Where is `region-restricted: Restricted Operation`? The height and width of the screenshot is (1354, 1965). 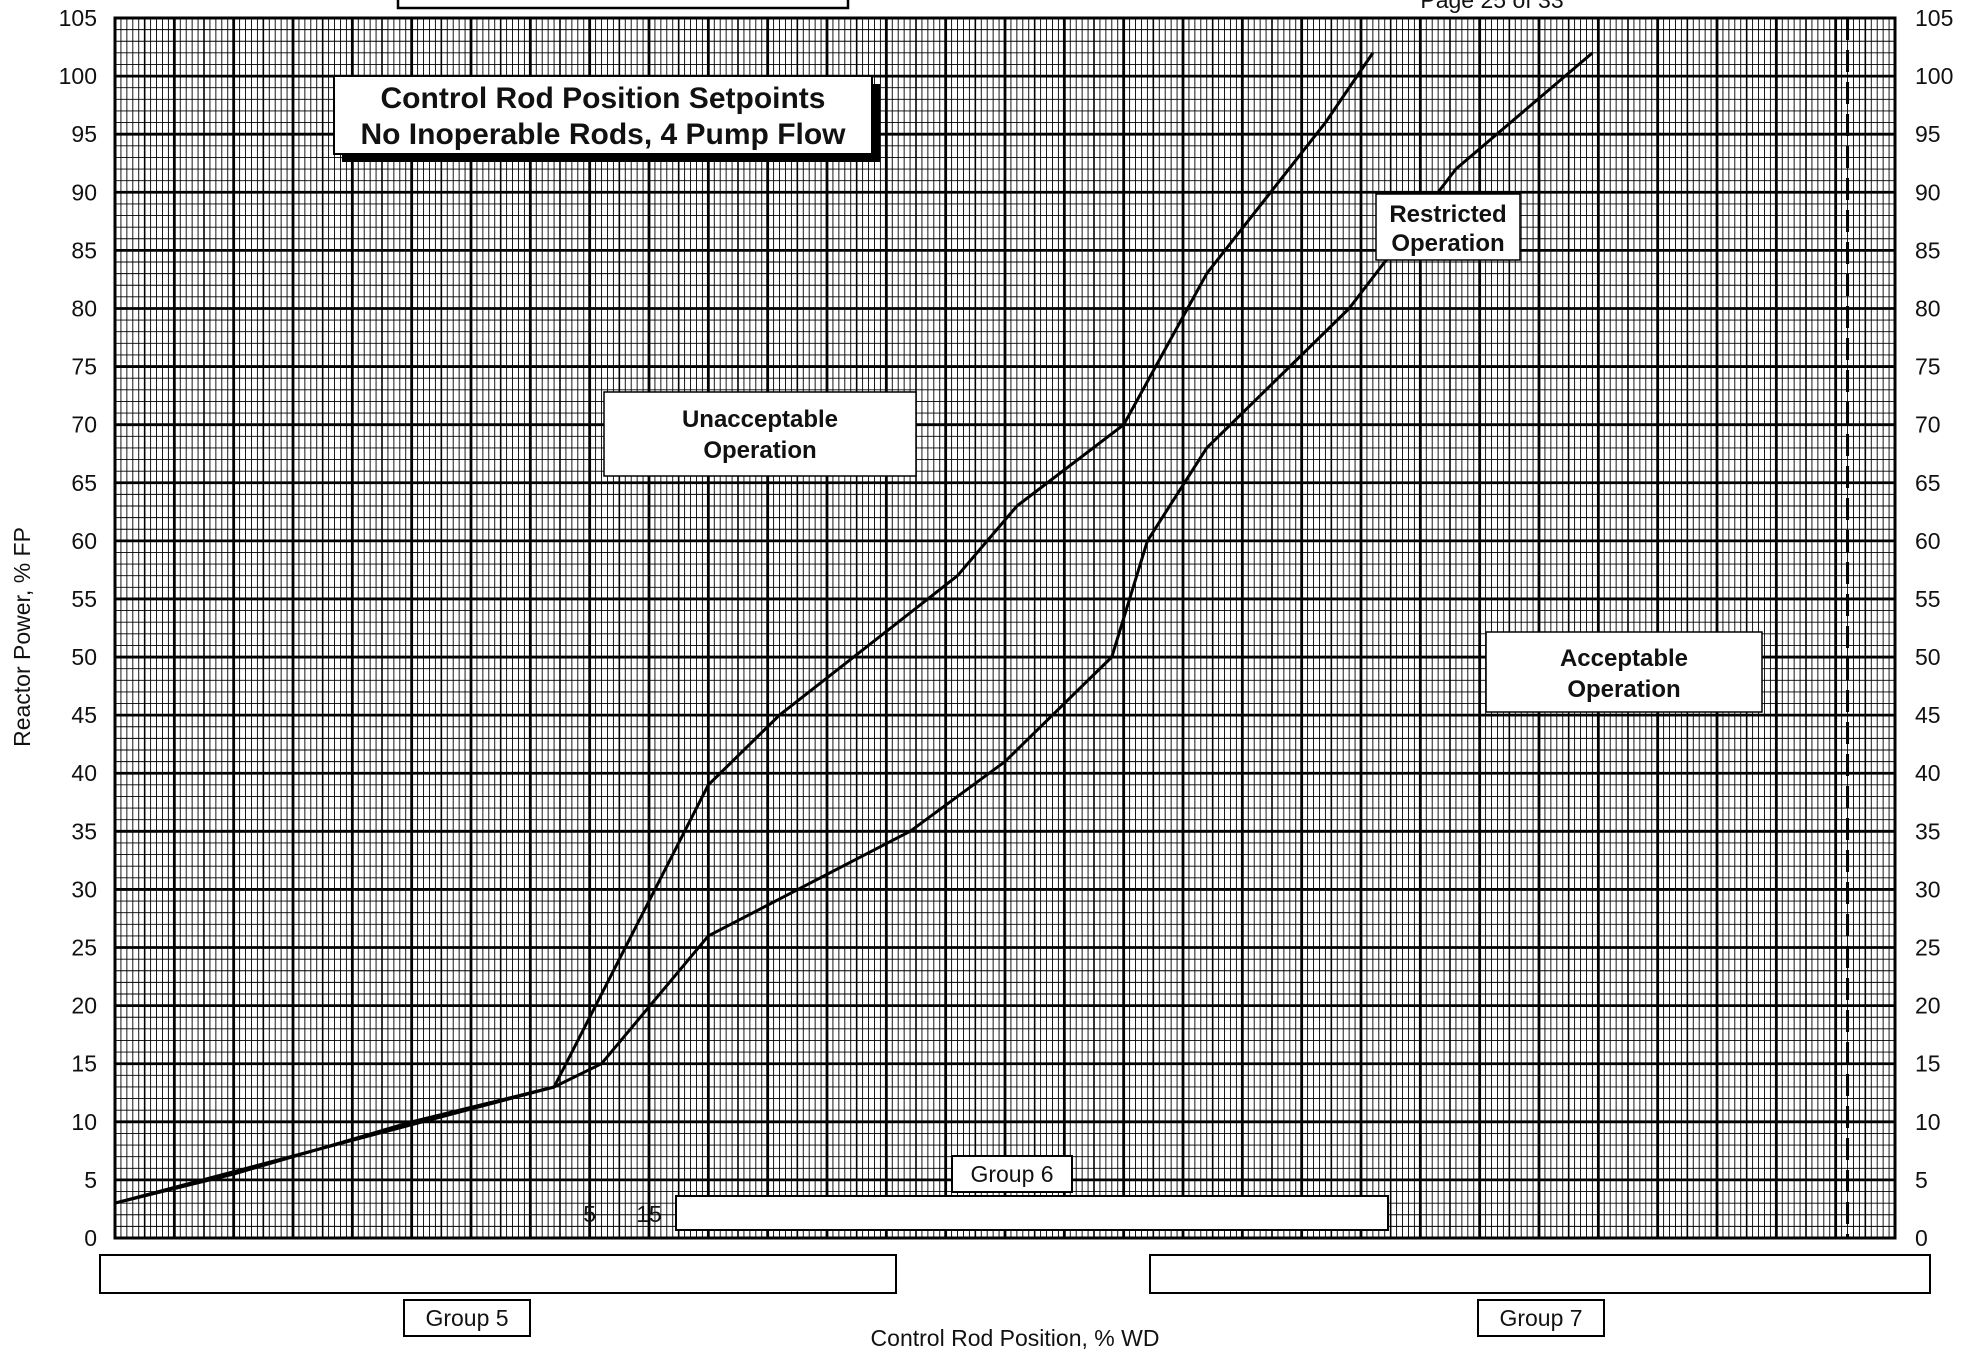 region-restricted: Restricted Operation is located at coordinates (1448, 227).